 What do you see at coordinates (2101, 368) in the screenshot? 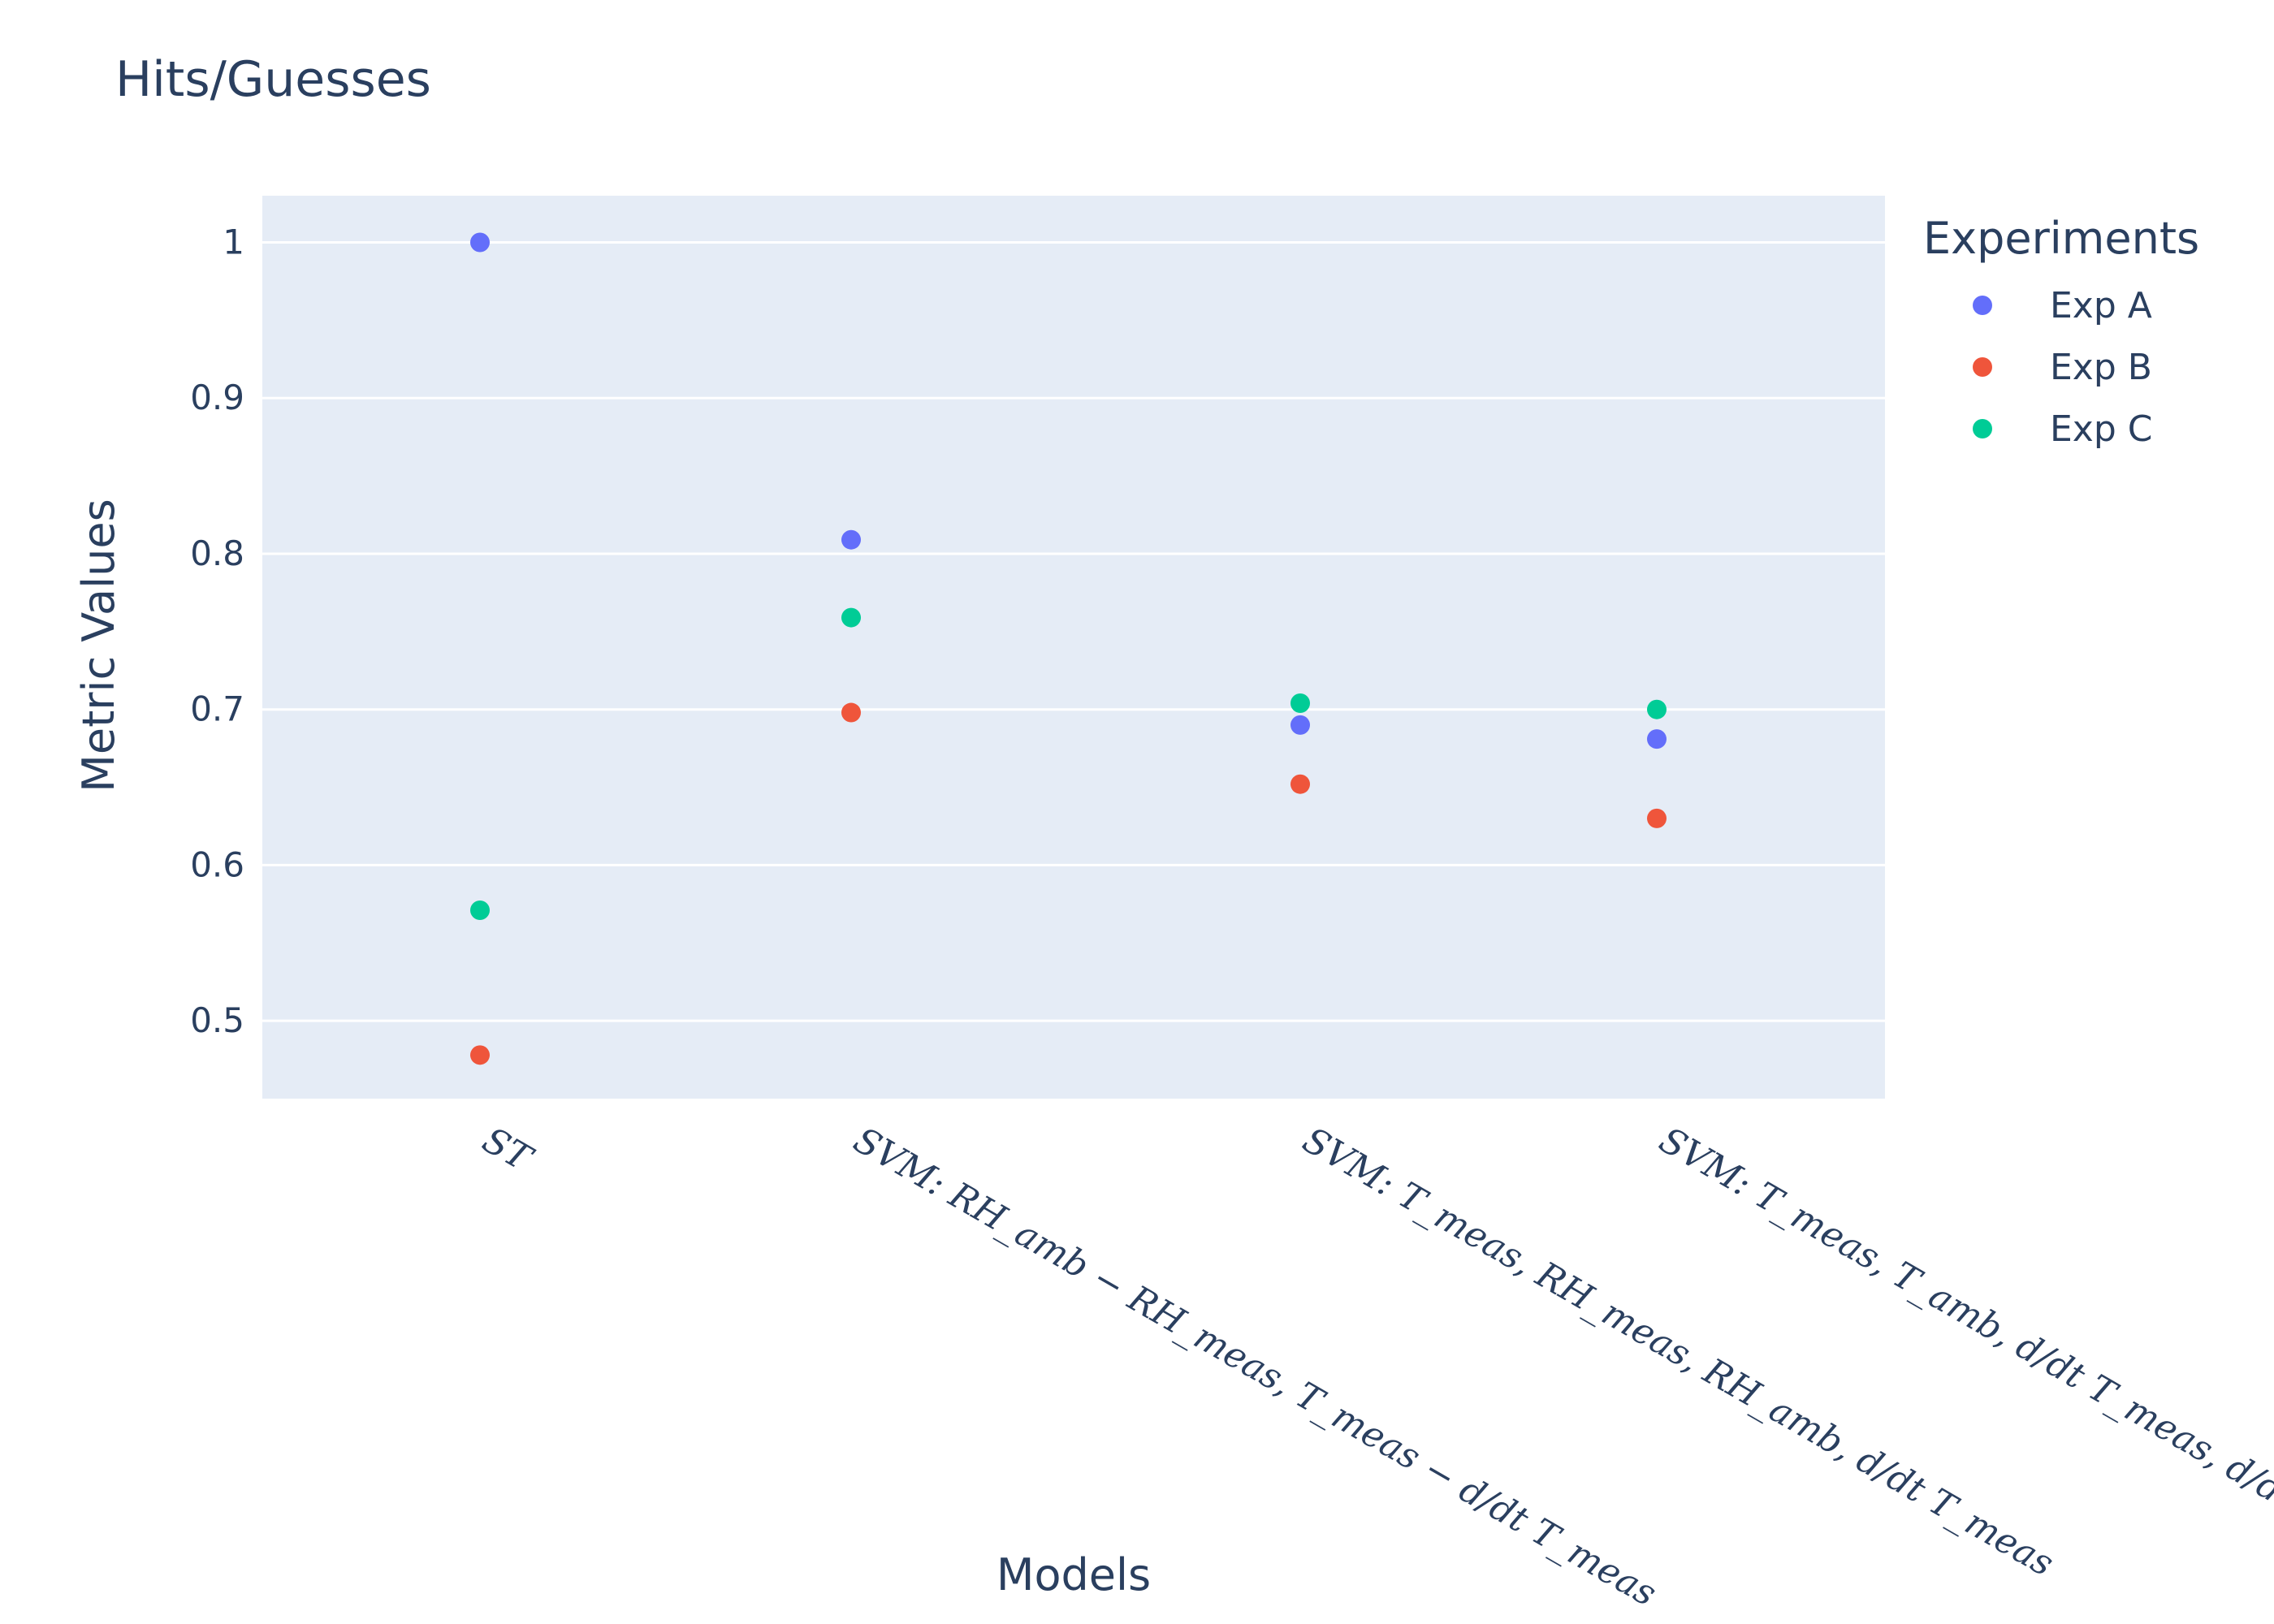
I see `legend-label: Exp B` at bounding box center [2101, 368].